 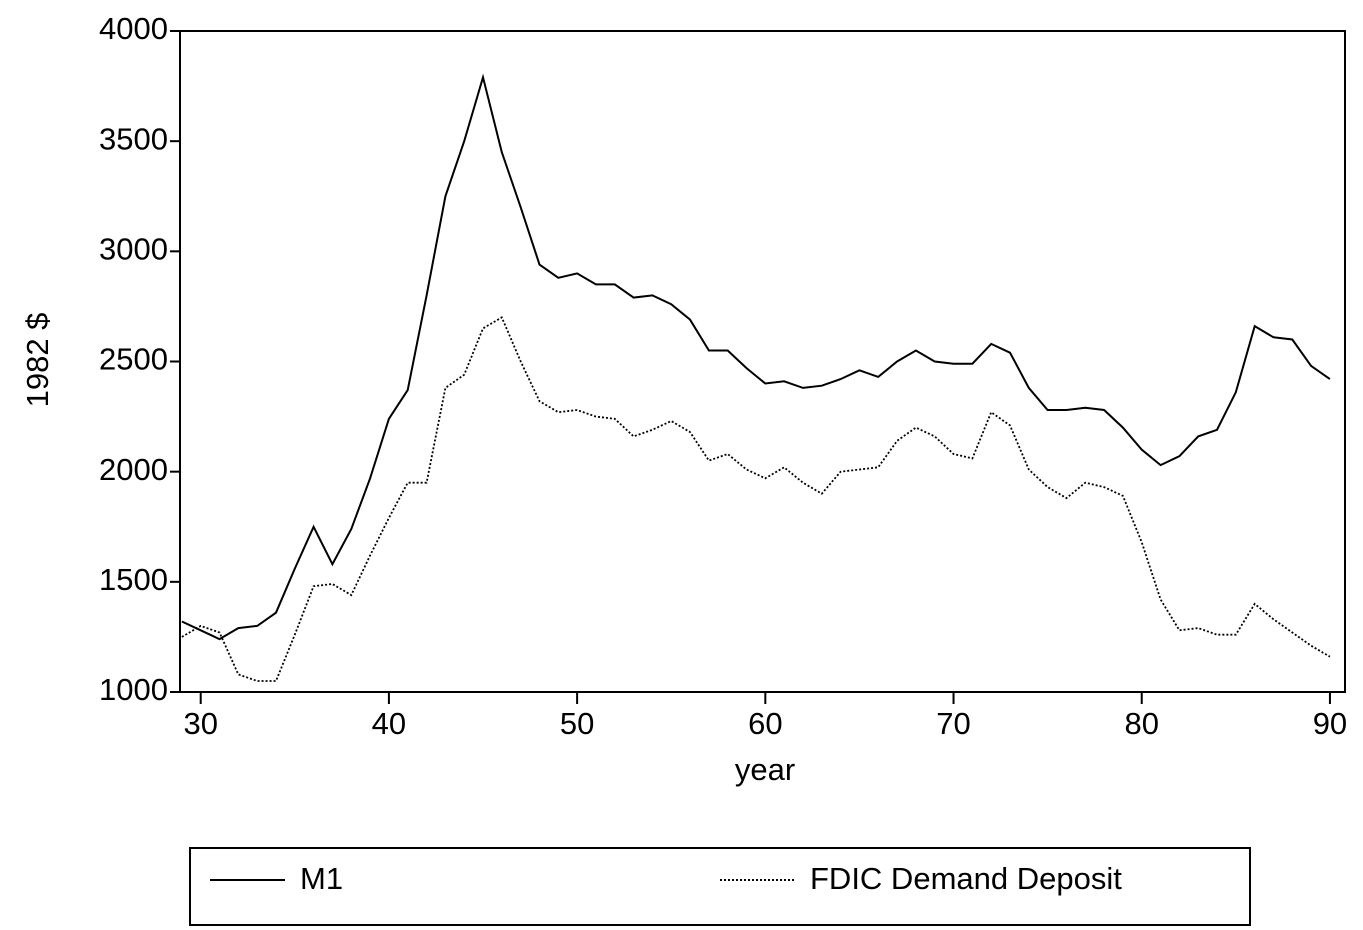 I want to click on x-tick-label: 40, so click(x=389, y=723).